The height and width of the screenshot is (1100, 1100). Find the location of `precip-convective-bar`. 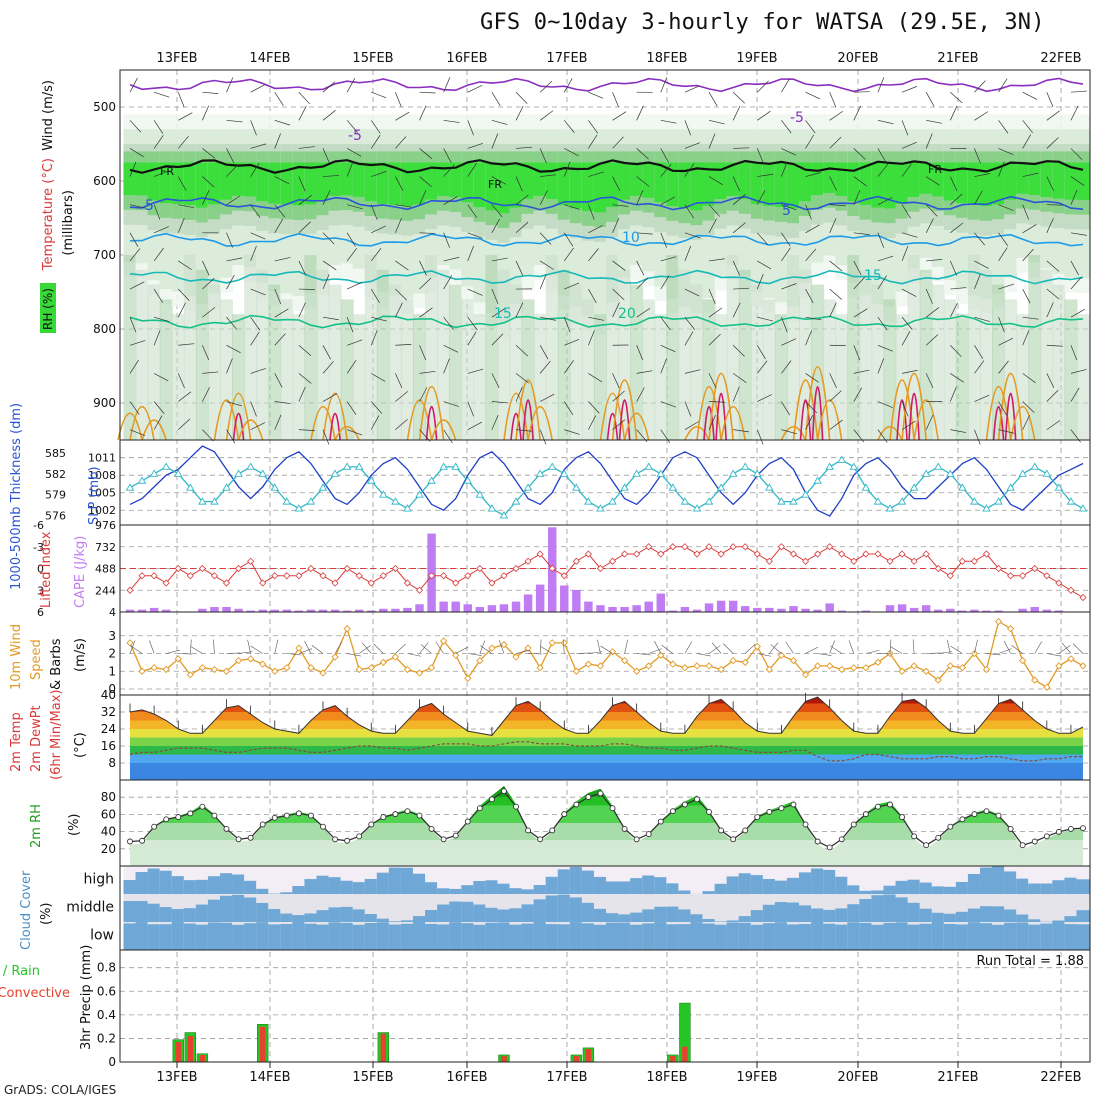

precip-convective-bar is located at coordinates (576, 1059).